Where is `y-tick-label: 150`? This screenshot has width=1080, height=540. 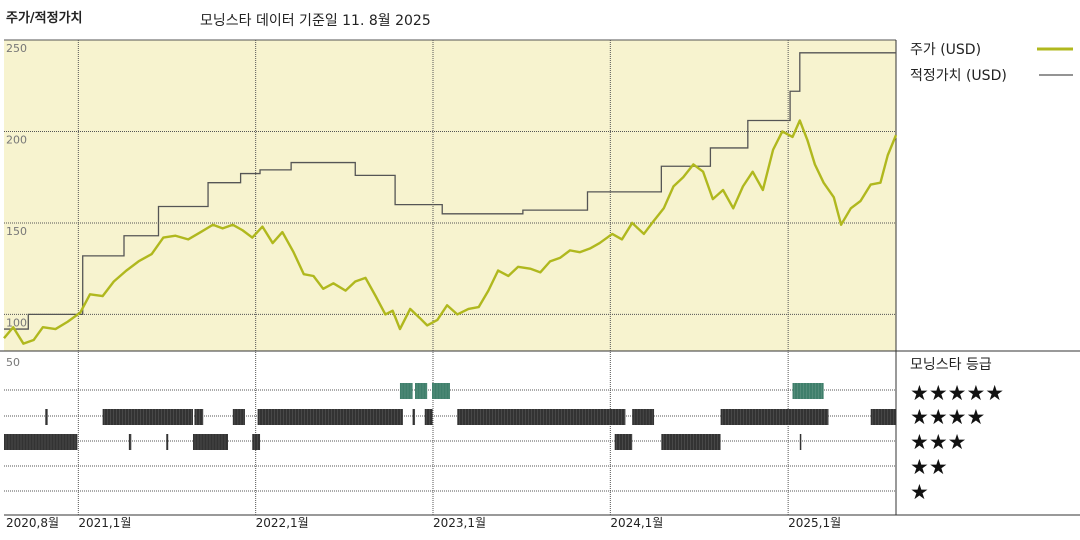
y-tick-label: 150 is located at coordinates (16, 231).